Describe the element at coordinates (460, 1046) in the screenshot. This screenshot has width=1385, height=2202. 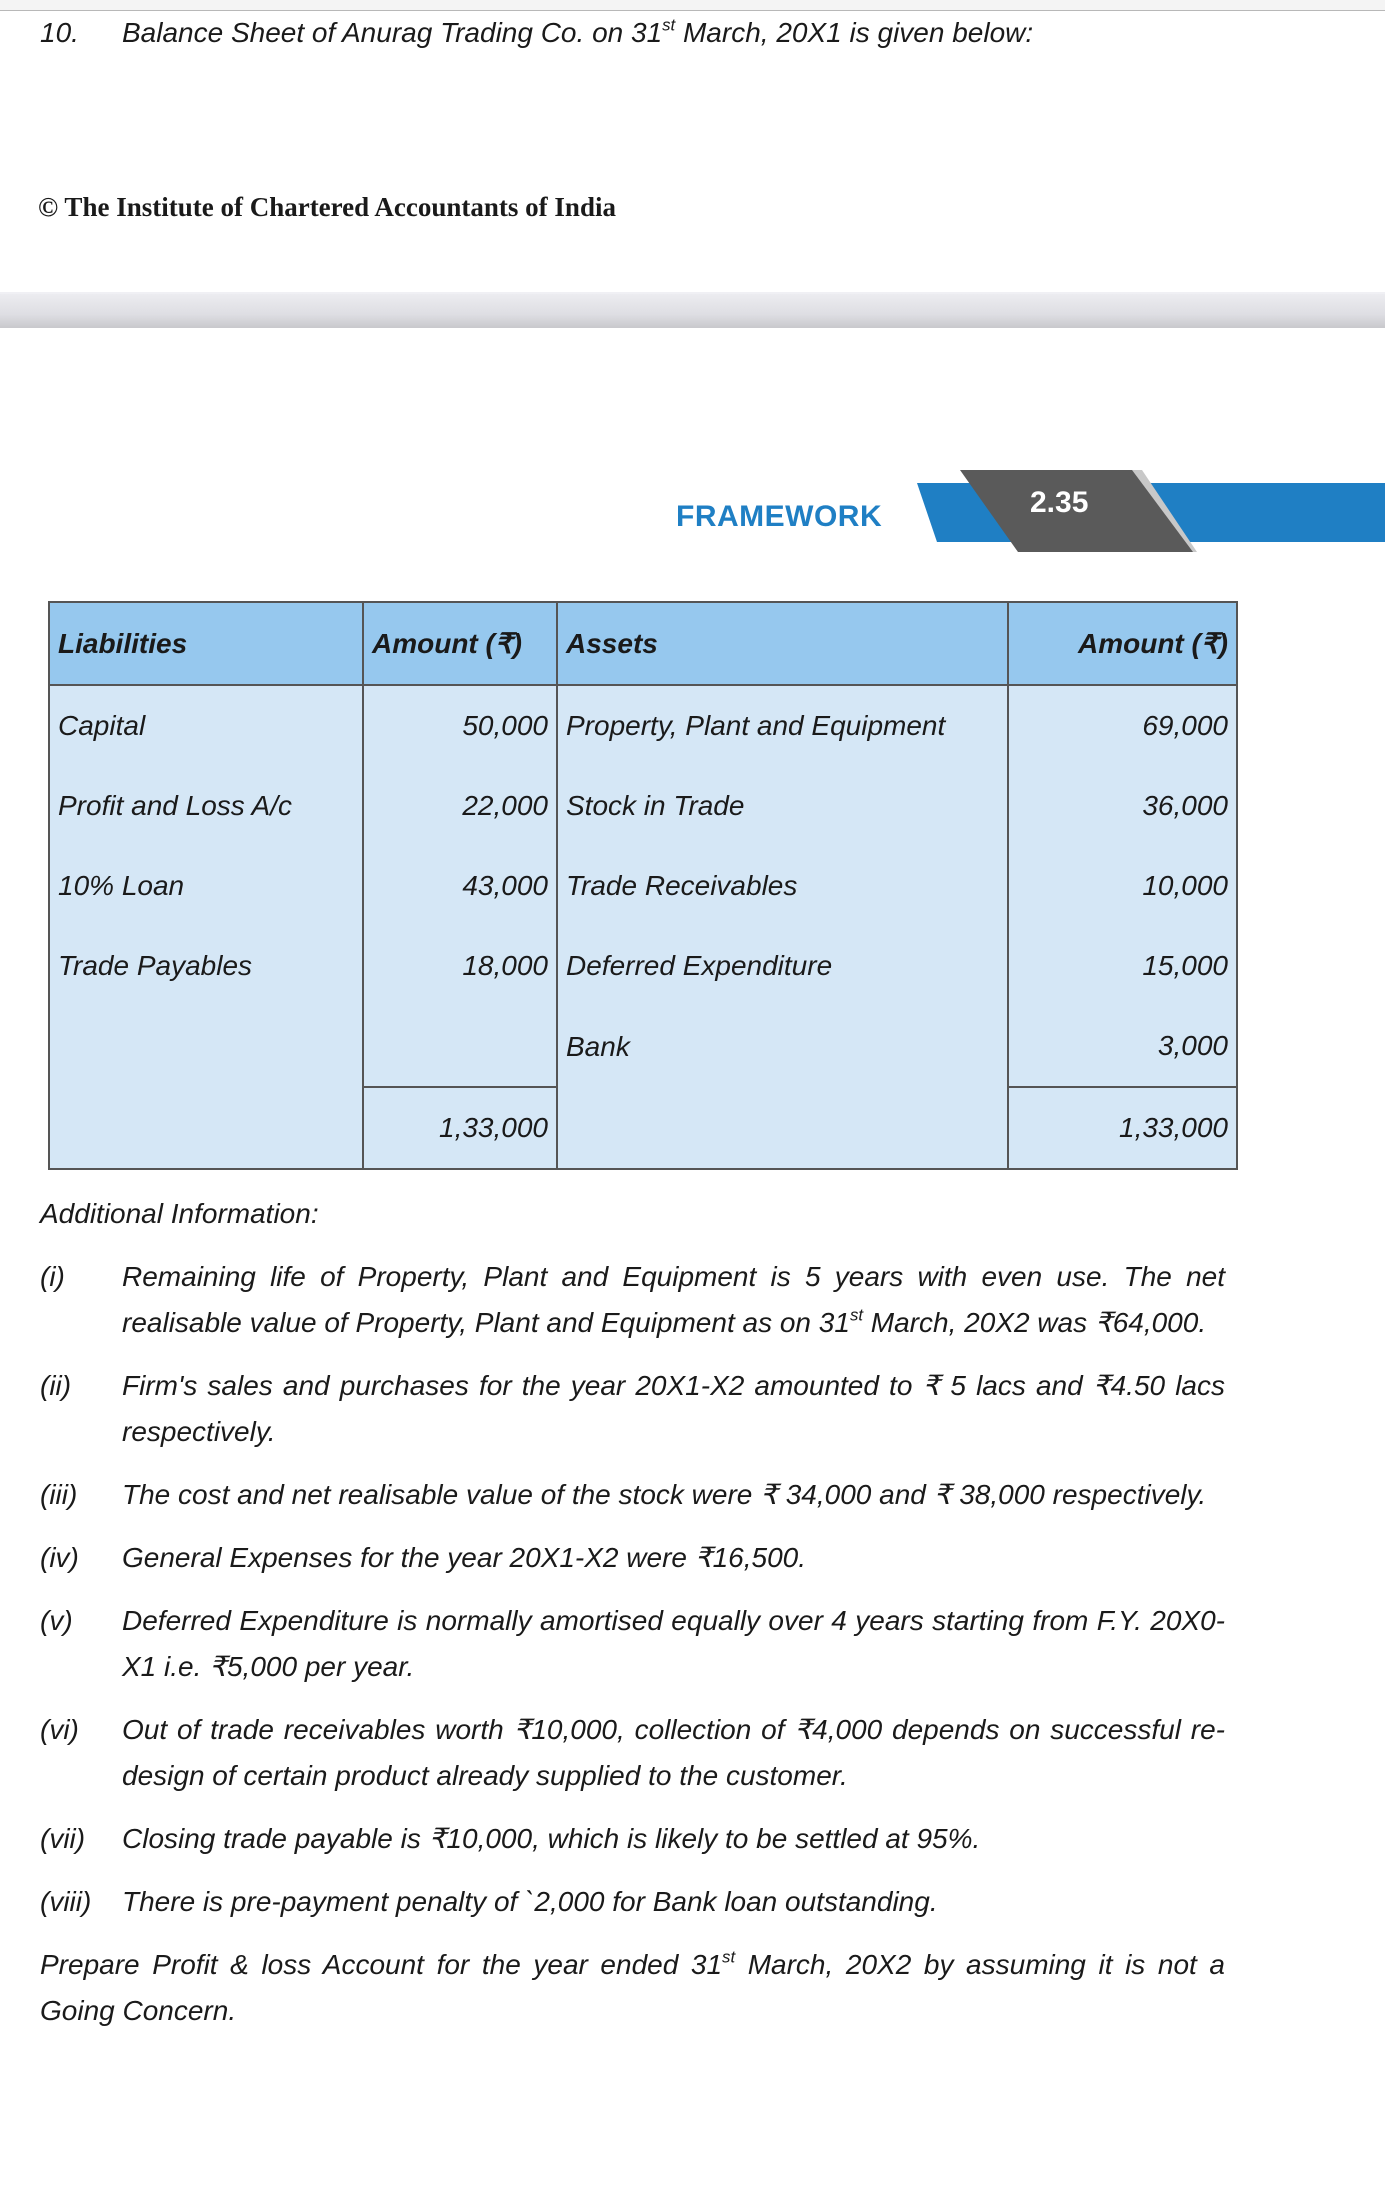
I see `liability-amount` at that location.